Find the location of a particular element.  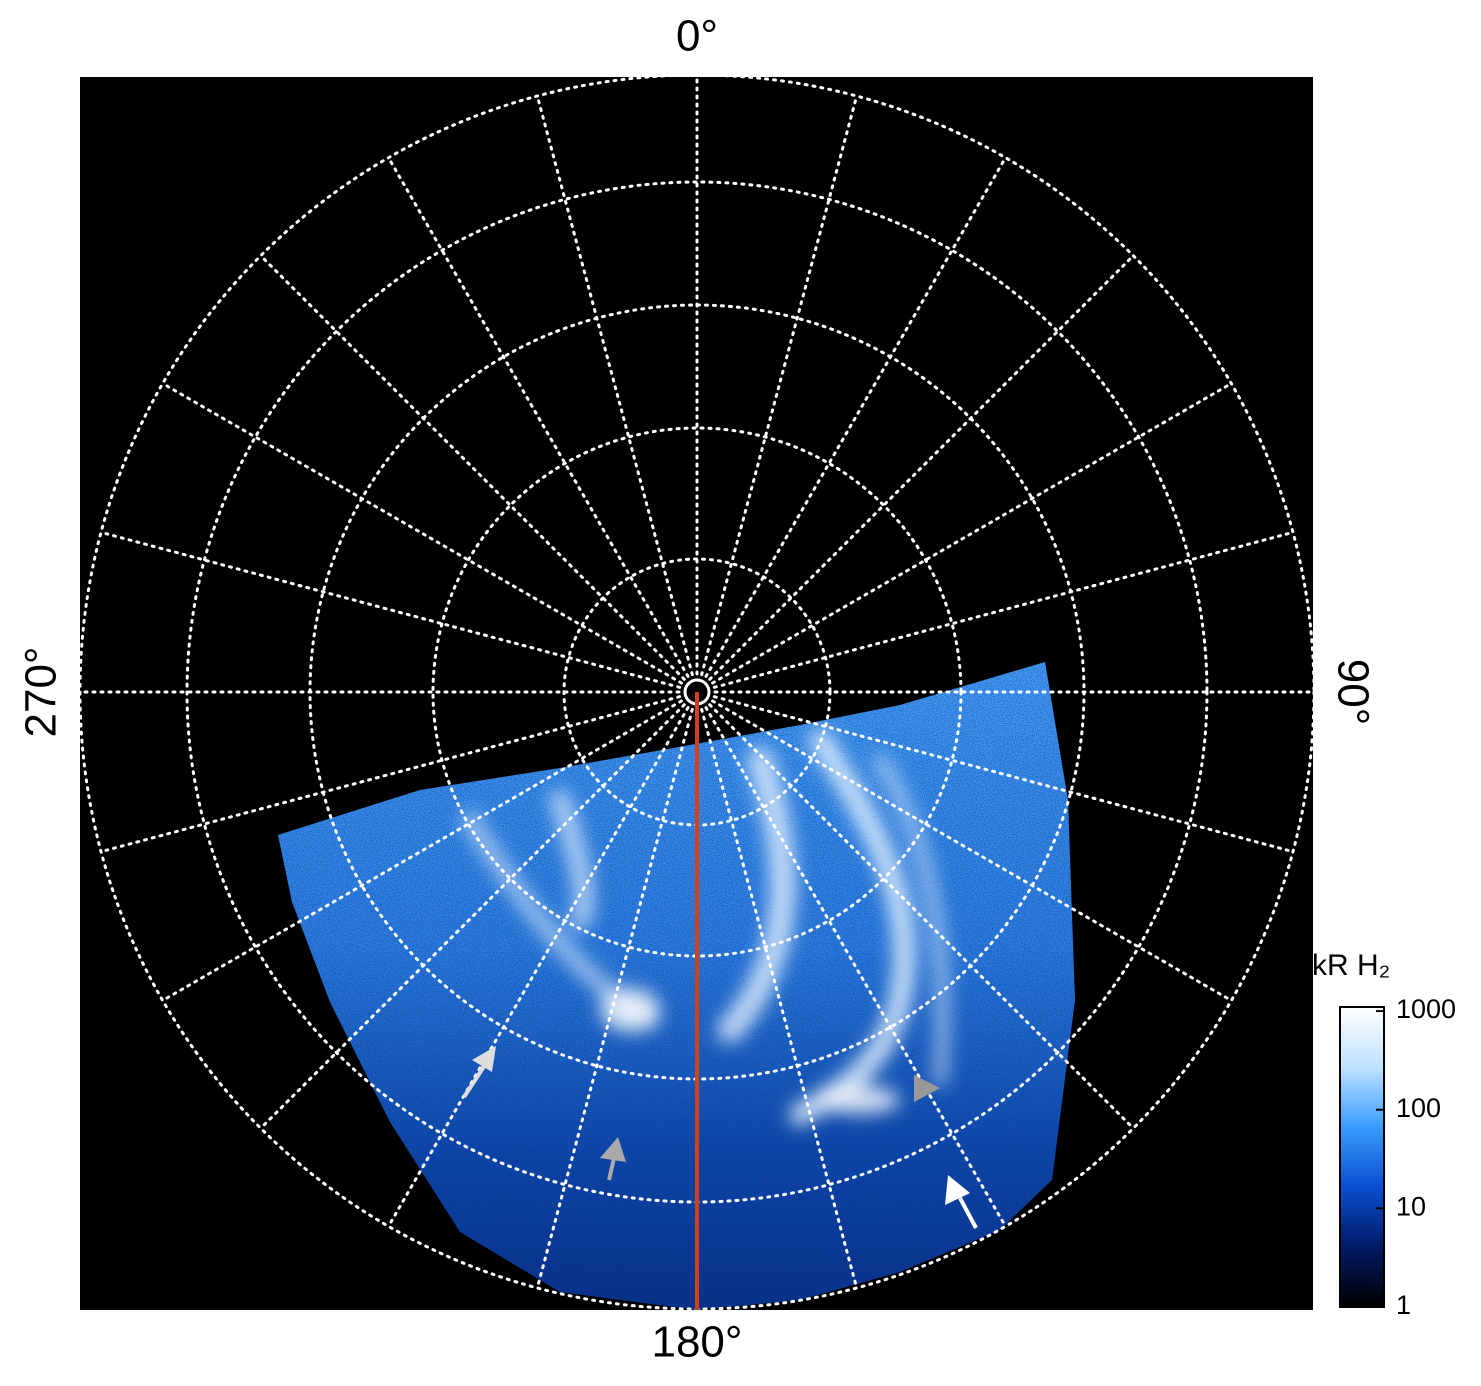

colorbar is located at coordinates (1362, 1157).